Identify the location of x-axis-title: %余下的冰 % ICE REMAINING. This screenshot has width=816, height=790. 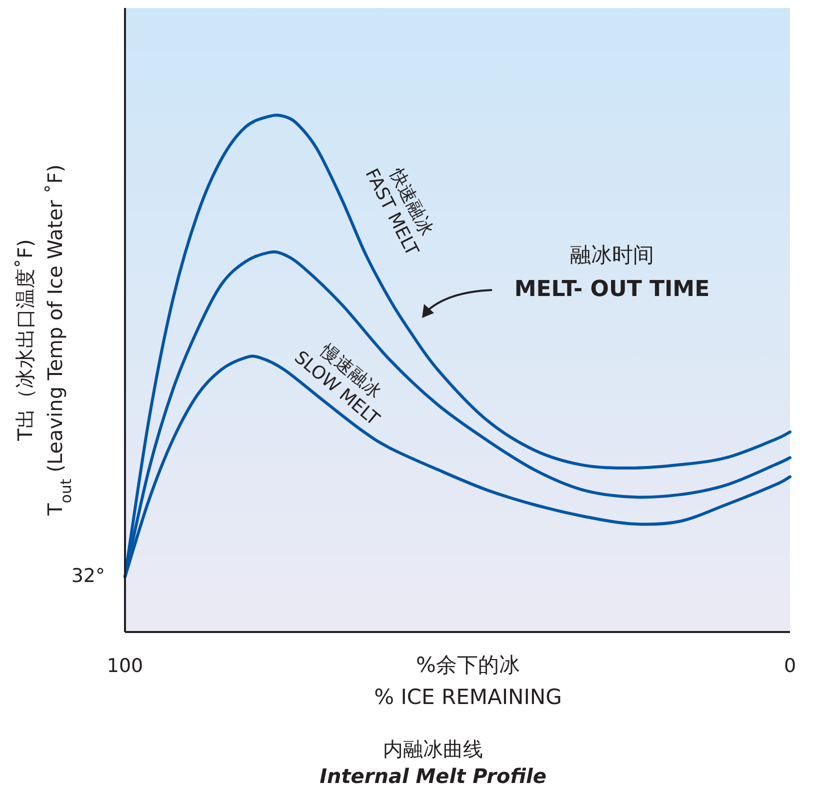
(468, 681).